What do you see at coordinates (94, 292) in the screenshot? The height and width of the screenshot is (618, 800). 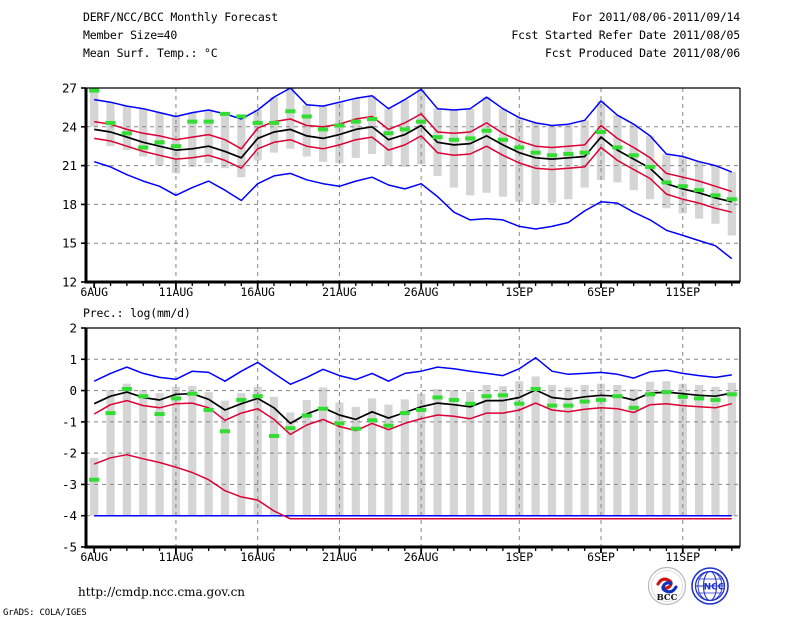 I see `x-tick-label: 6AUG` at bounding box center [94, 292].